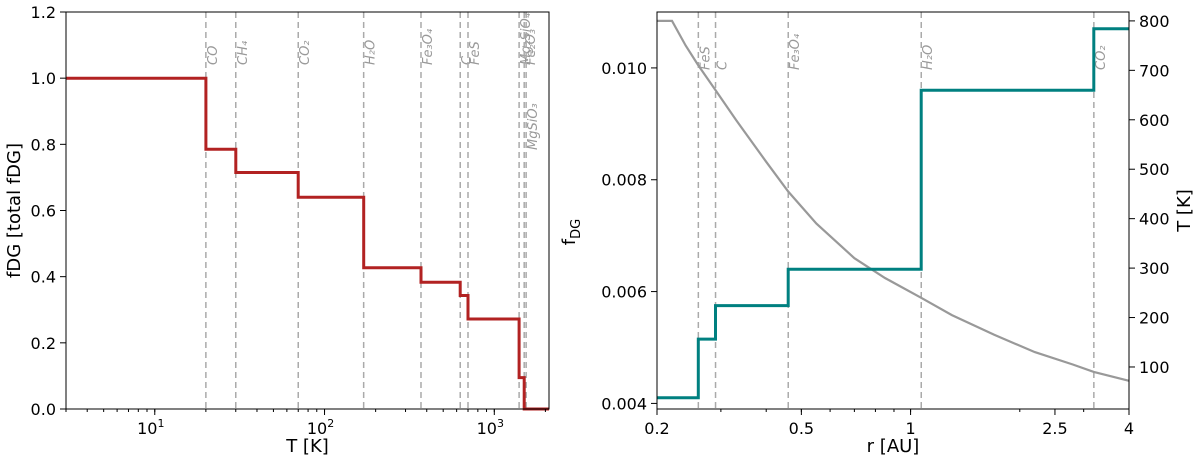  I want to click on y-tick-label: 0.004, so click(624, 403).